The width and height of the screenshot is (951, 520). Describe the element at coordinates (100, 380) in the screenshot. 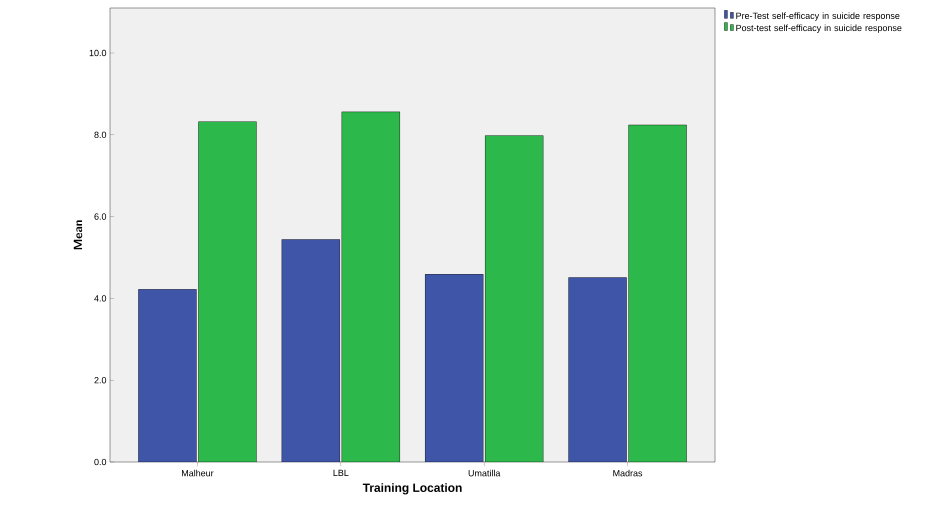

I see `y-tick-label: 2.0` at that location.